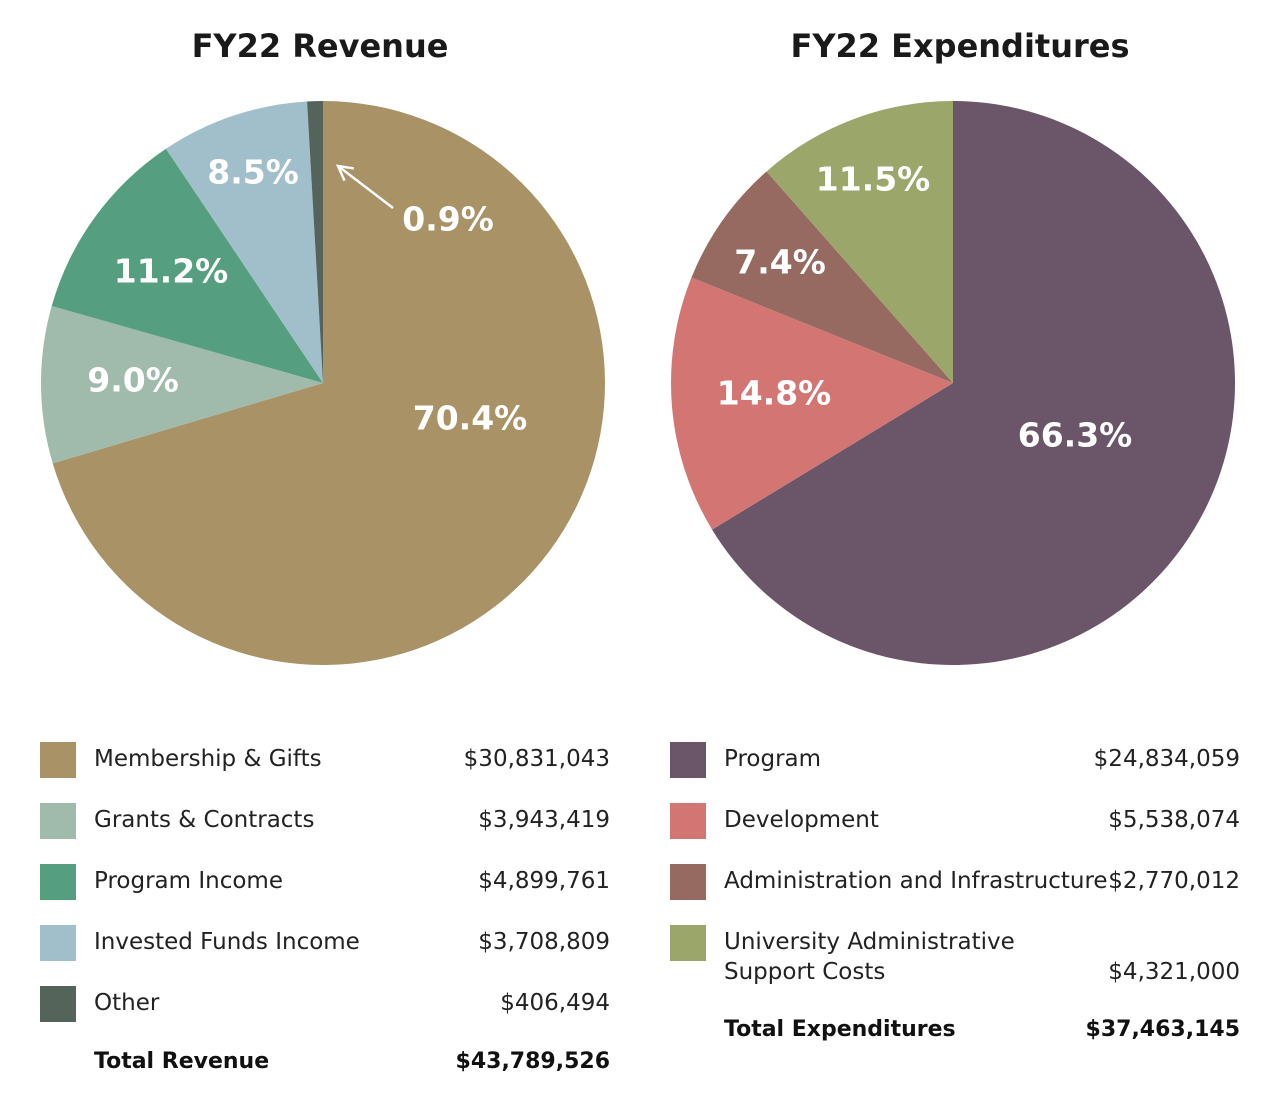 The width and height of the screenshot is (1280, 1106). What do you see at coordinates (320, 46) in the screenshot?
I see `revenue-chart-title: FY22 Revenue` at bounding box center [320, 46].